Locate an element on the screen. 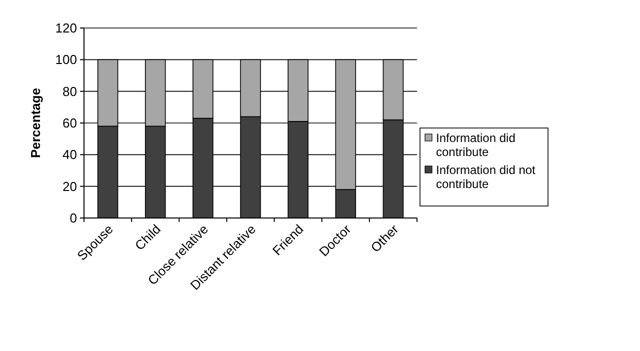 The height and width of the screenshot is (351, 640). legend-label: Information did contribute is located at coordinates (476, 145).